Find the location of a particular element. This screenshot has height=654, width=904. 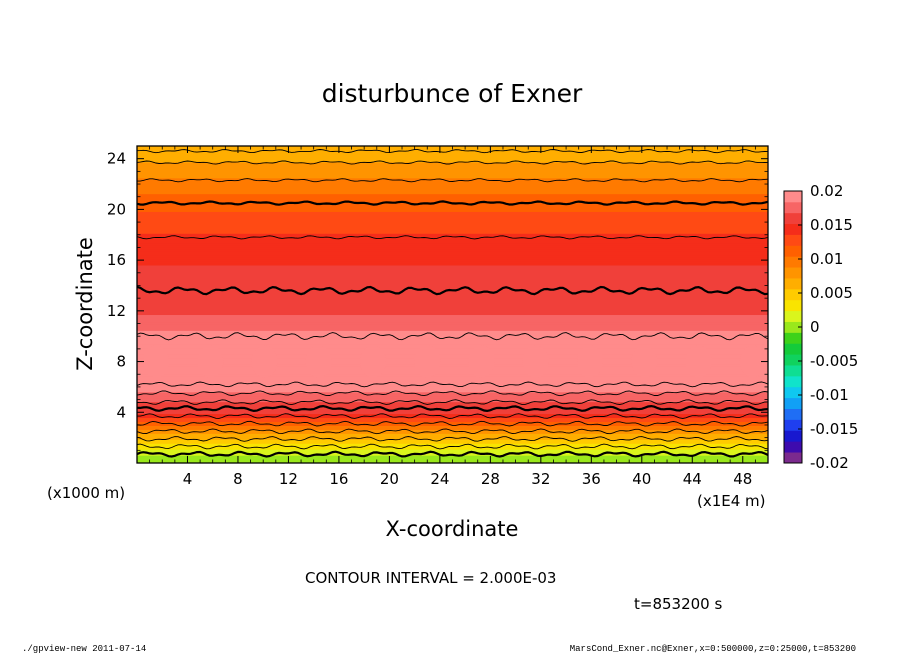

x-tick-label: 4 is located at coordinates (188, 479).